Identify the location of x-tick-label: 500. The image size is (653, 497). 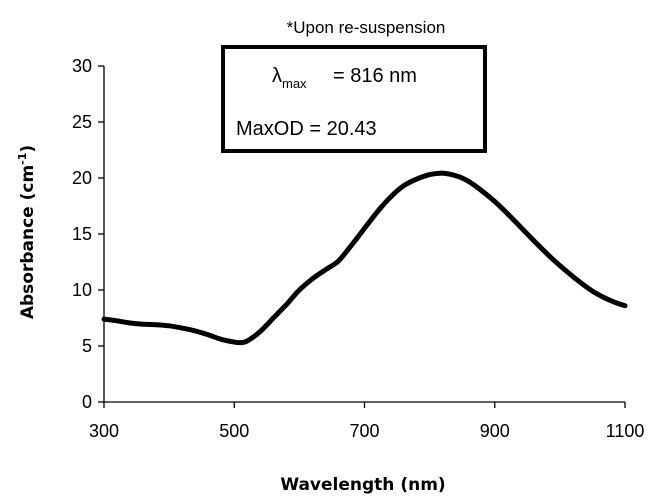
(234, 431).